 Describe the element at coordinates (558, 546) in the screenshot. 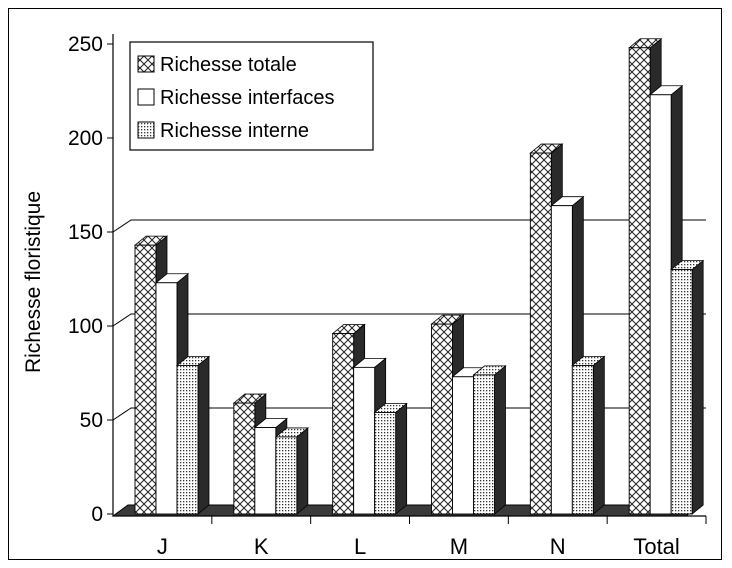

I see `x-tick-label: N` at that location.